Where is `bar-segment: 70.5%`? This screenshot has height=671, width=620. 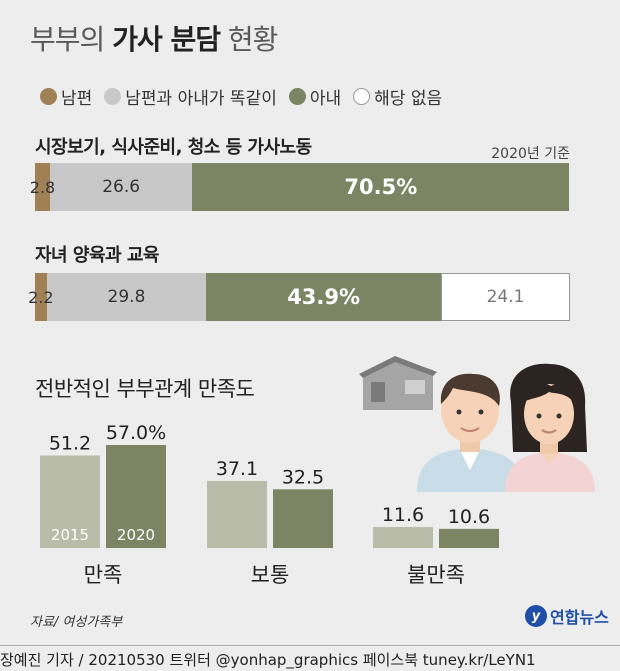
bar-segment: 70.5% is located at coordinates (381, 187).